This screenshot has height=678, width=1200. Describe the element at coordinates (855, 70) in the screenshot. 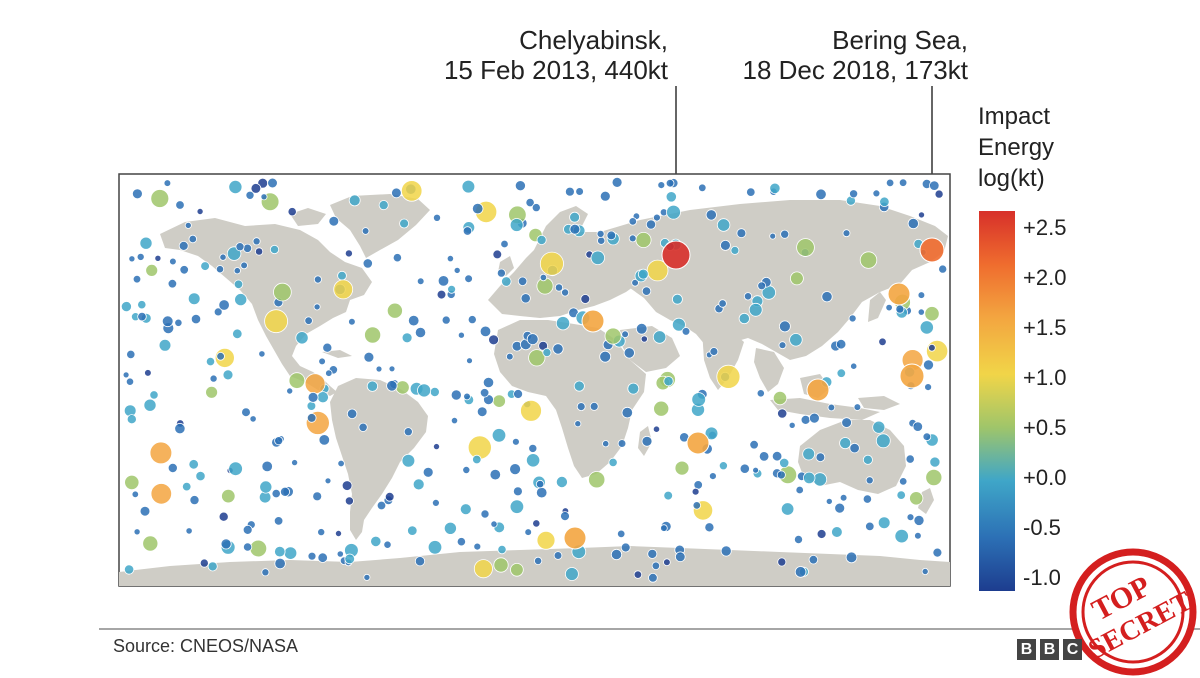

I see `bering-sea-detail: 18 Dec 2018, 173kt` at that location.